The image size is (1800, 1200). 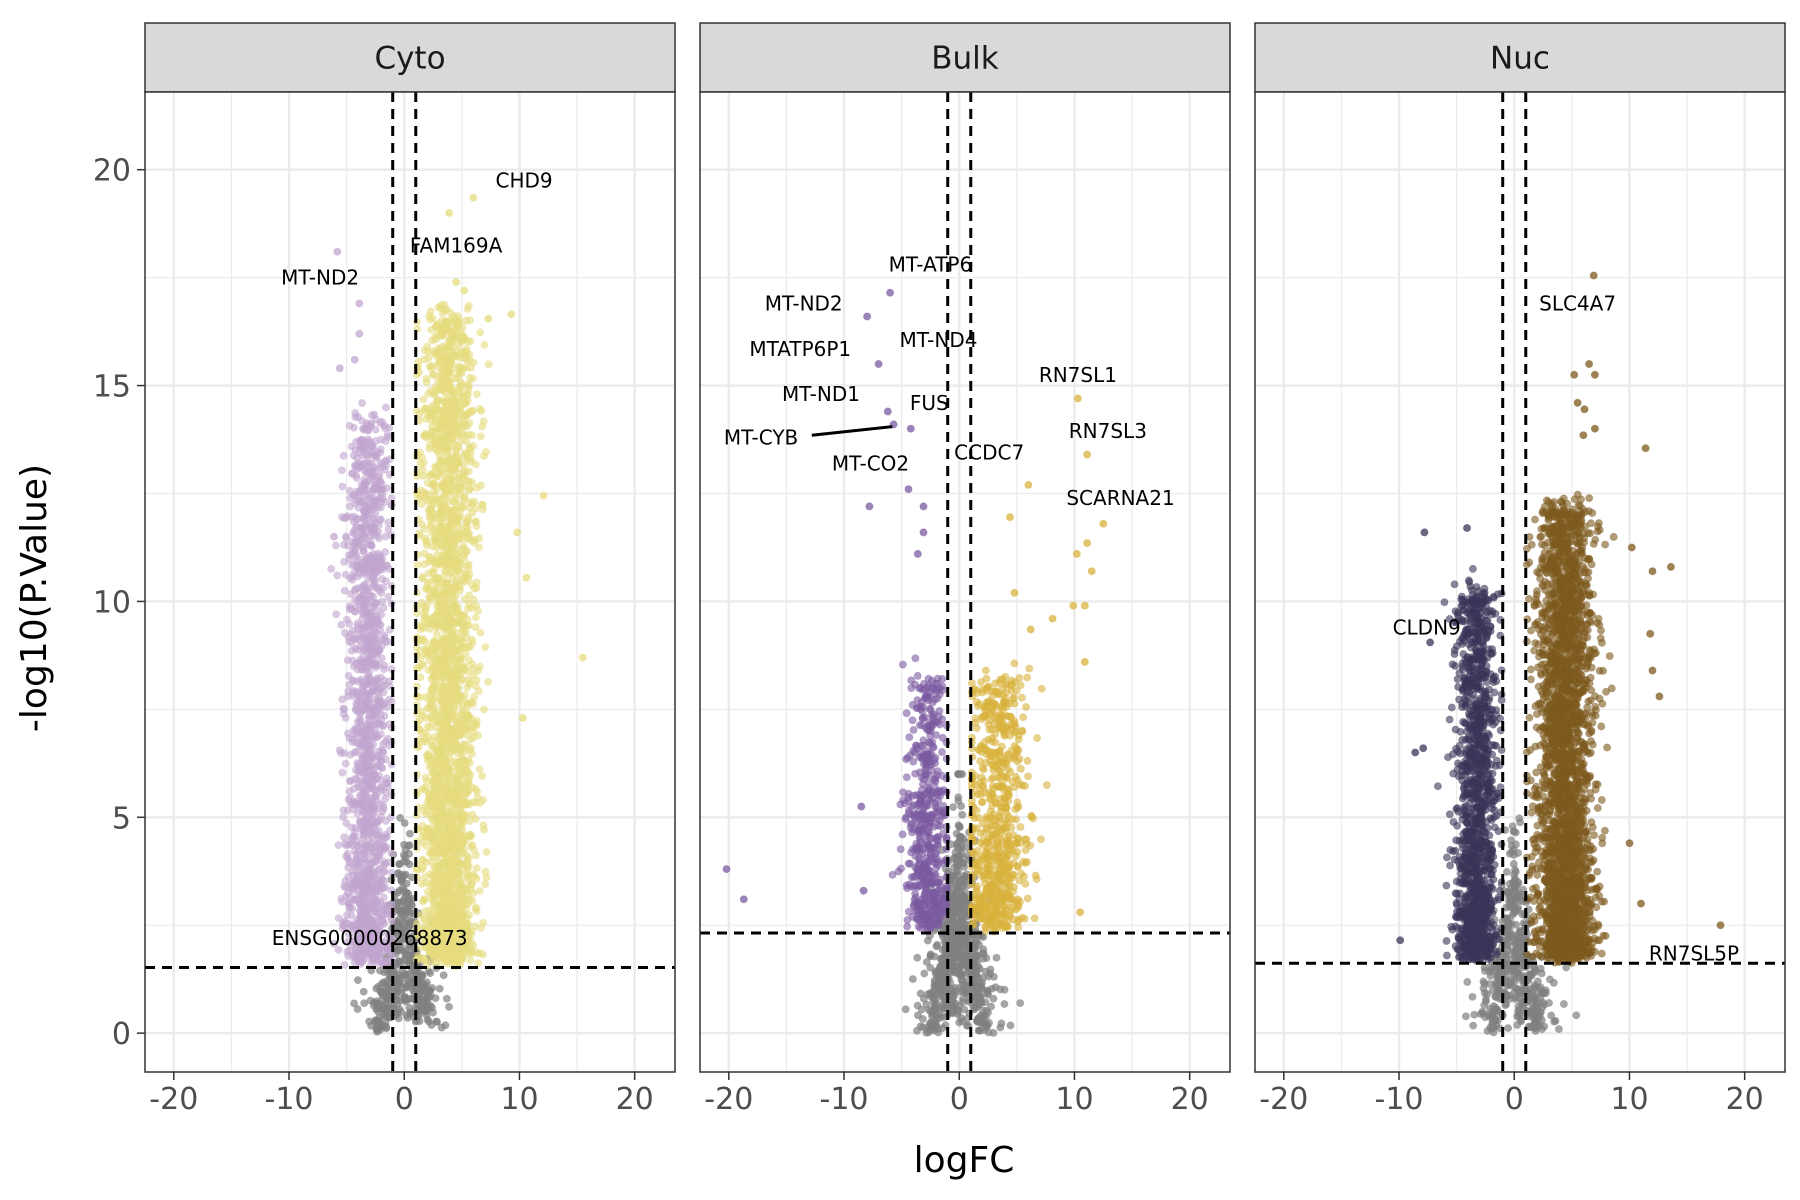 I want to click on gene-label: FAM169A, so click(x=456, y=245).